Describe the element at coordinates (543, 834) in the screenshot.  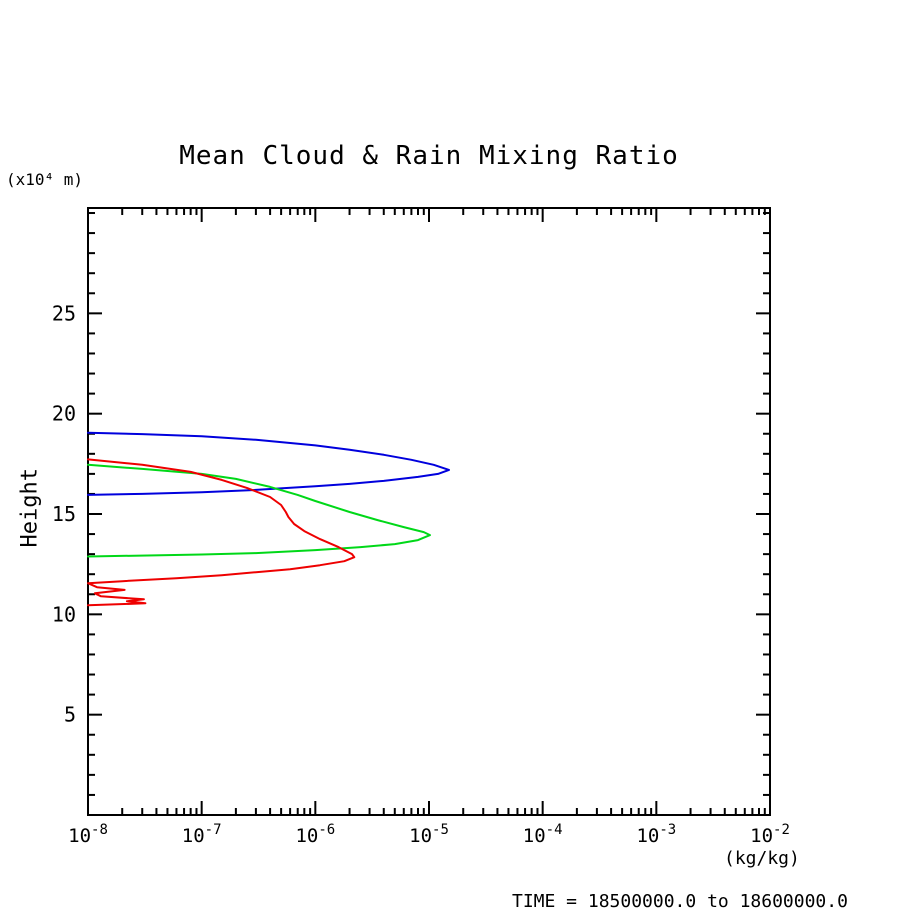
I see `x-tick-label: 10-4` at that location.